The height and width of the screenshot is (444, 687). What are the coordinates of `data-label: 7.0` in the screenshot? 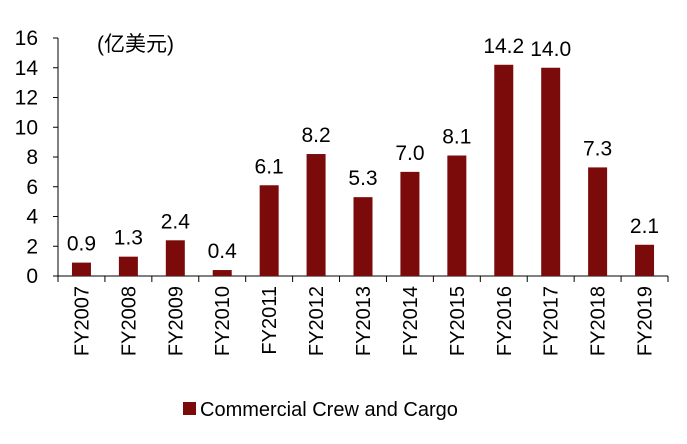 It's located at (409, 153).